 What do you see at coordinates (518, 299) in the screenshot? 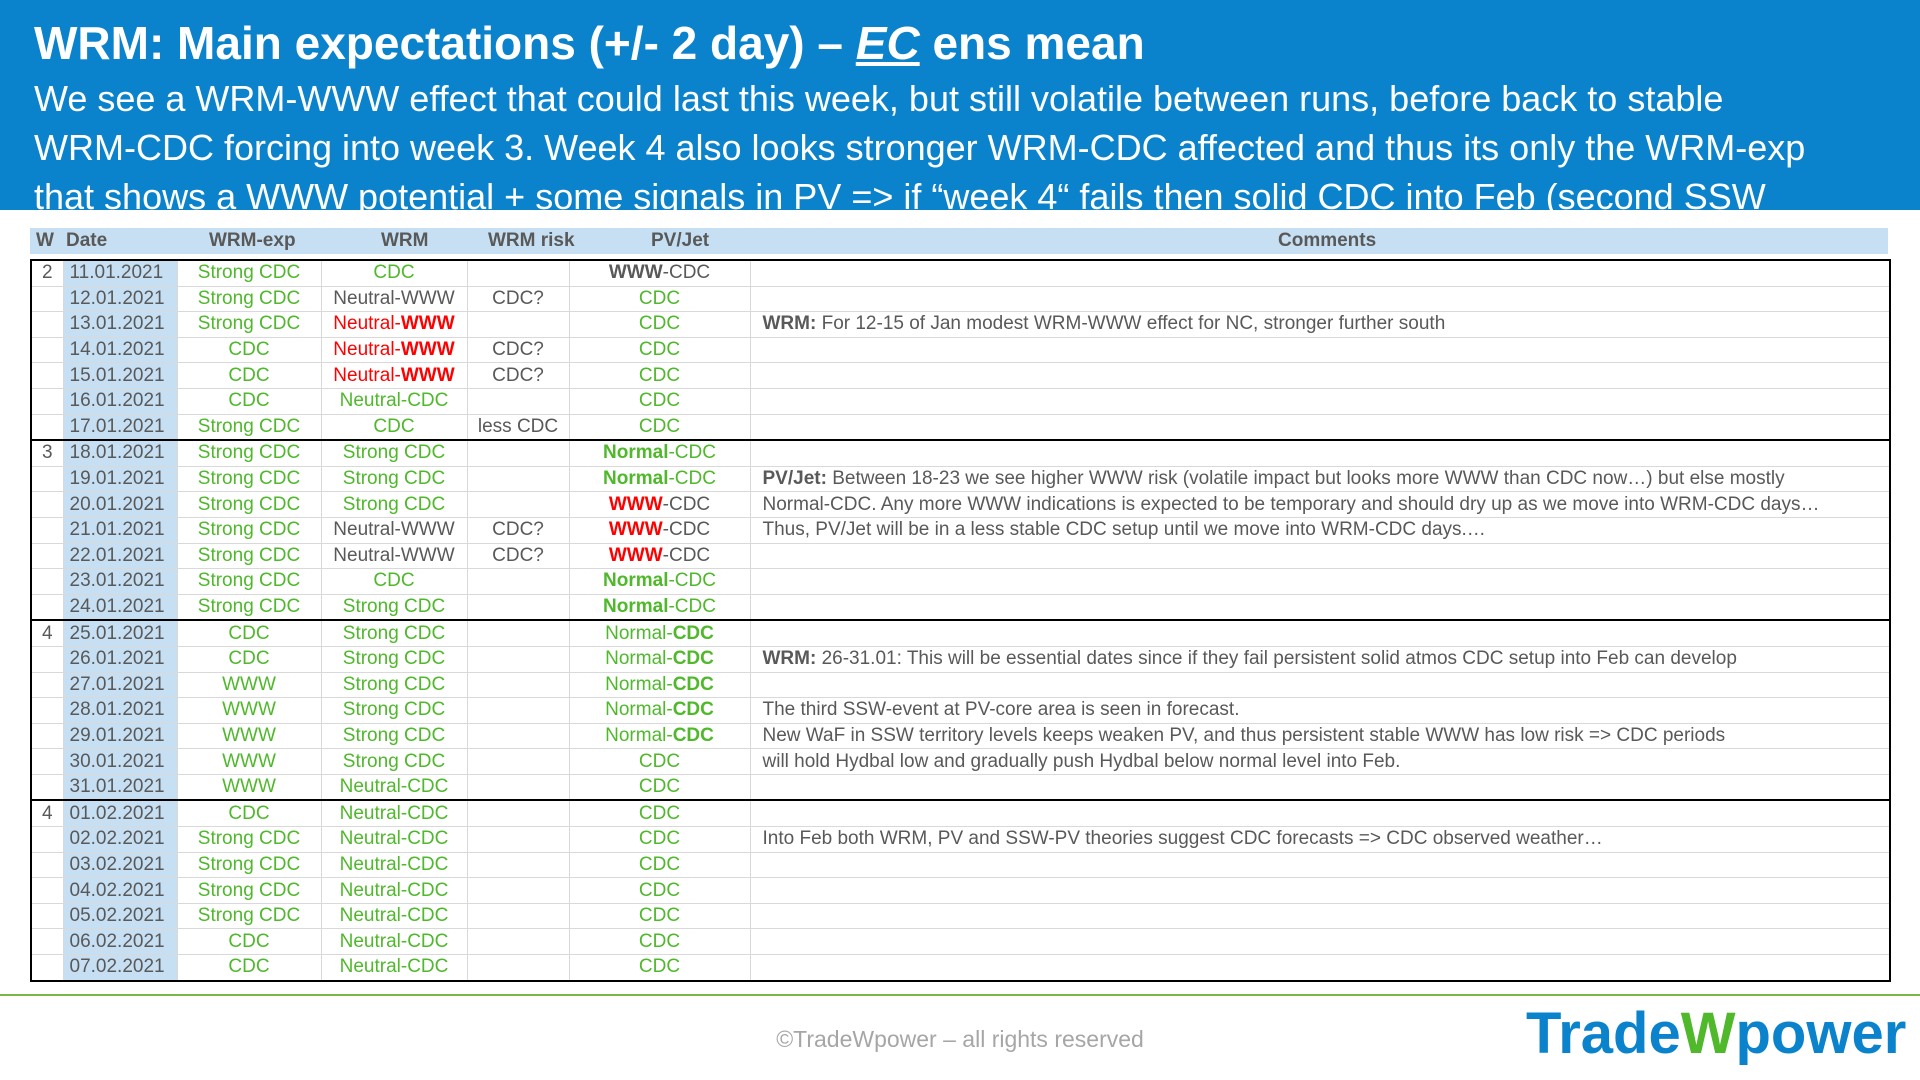
I see `wrm-risk-cell: CDC?` at bounding box center [518, 299].